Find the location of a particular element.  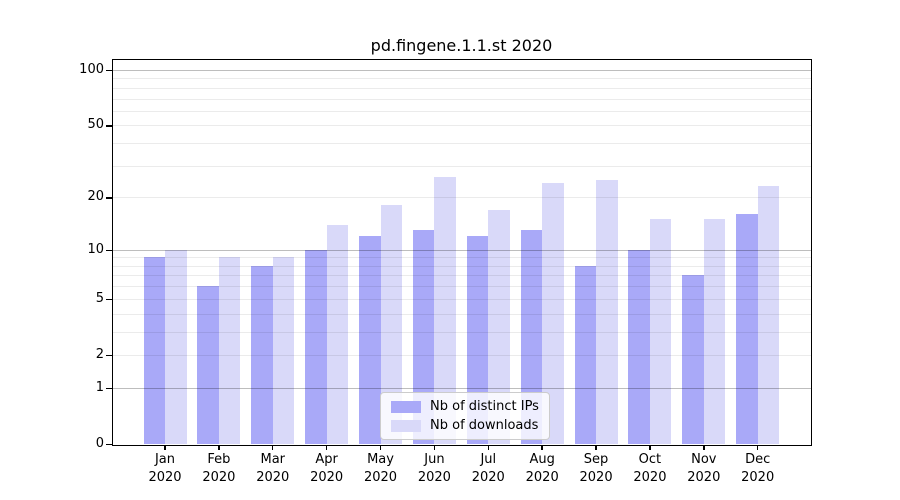

bar-downloads-may-2020 is located at coordinates (391, 324).